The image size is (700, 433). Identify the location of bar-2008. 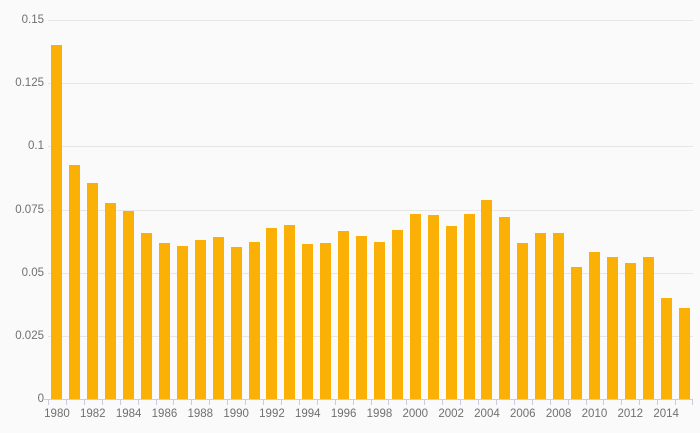
(559, 315).